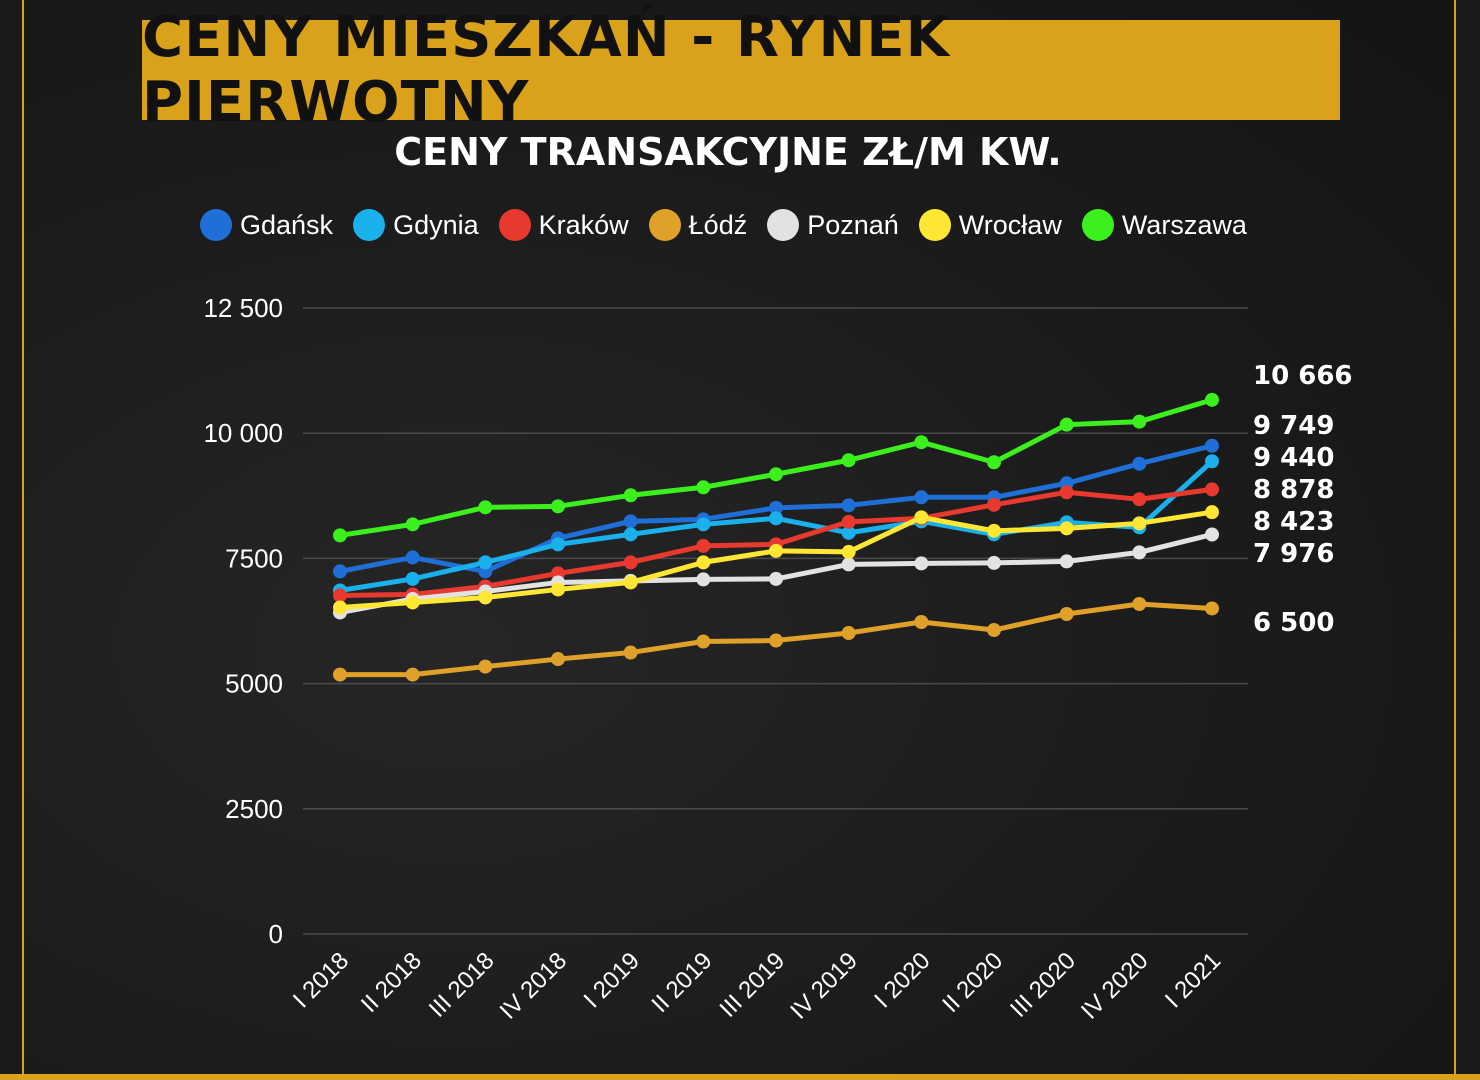  Describe the element at coordinates (753, 985) in the screenshot. I see `x-tick-label: III 2019` at that location.